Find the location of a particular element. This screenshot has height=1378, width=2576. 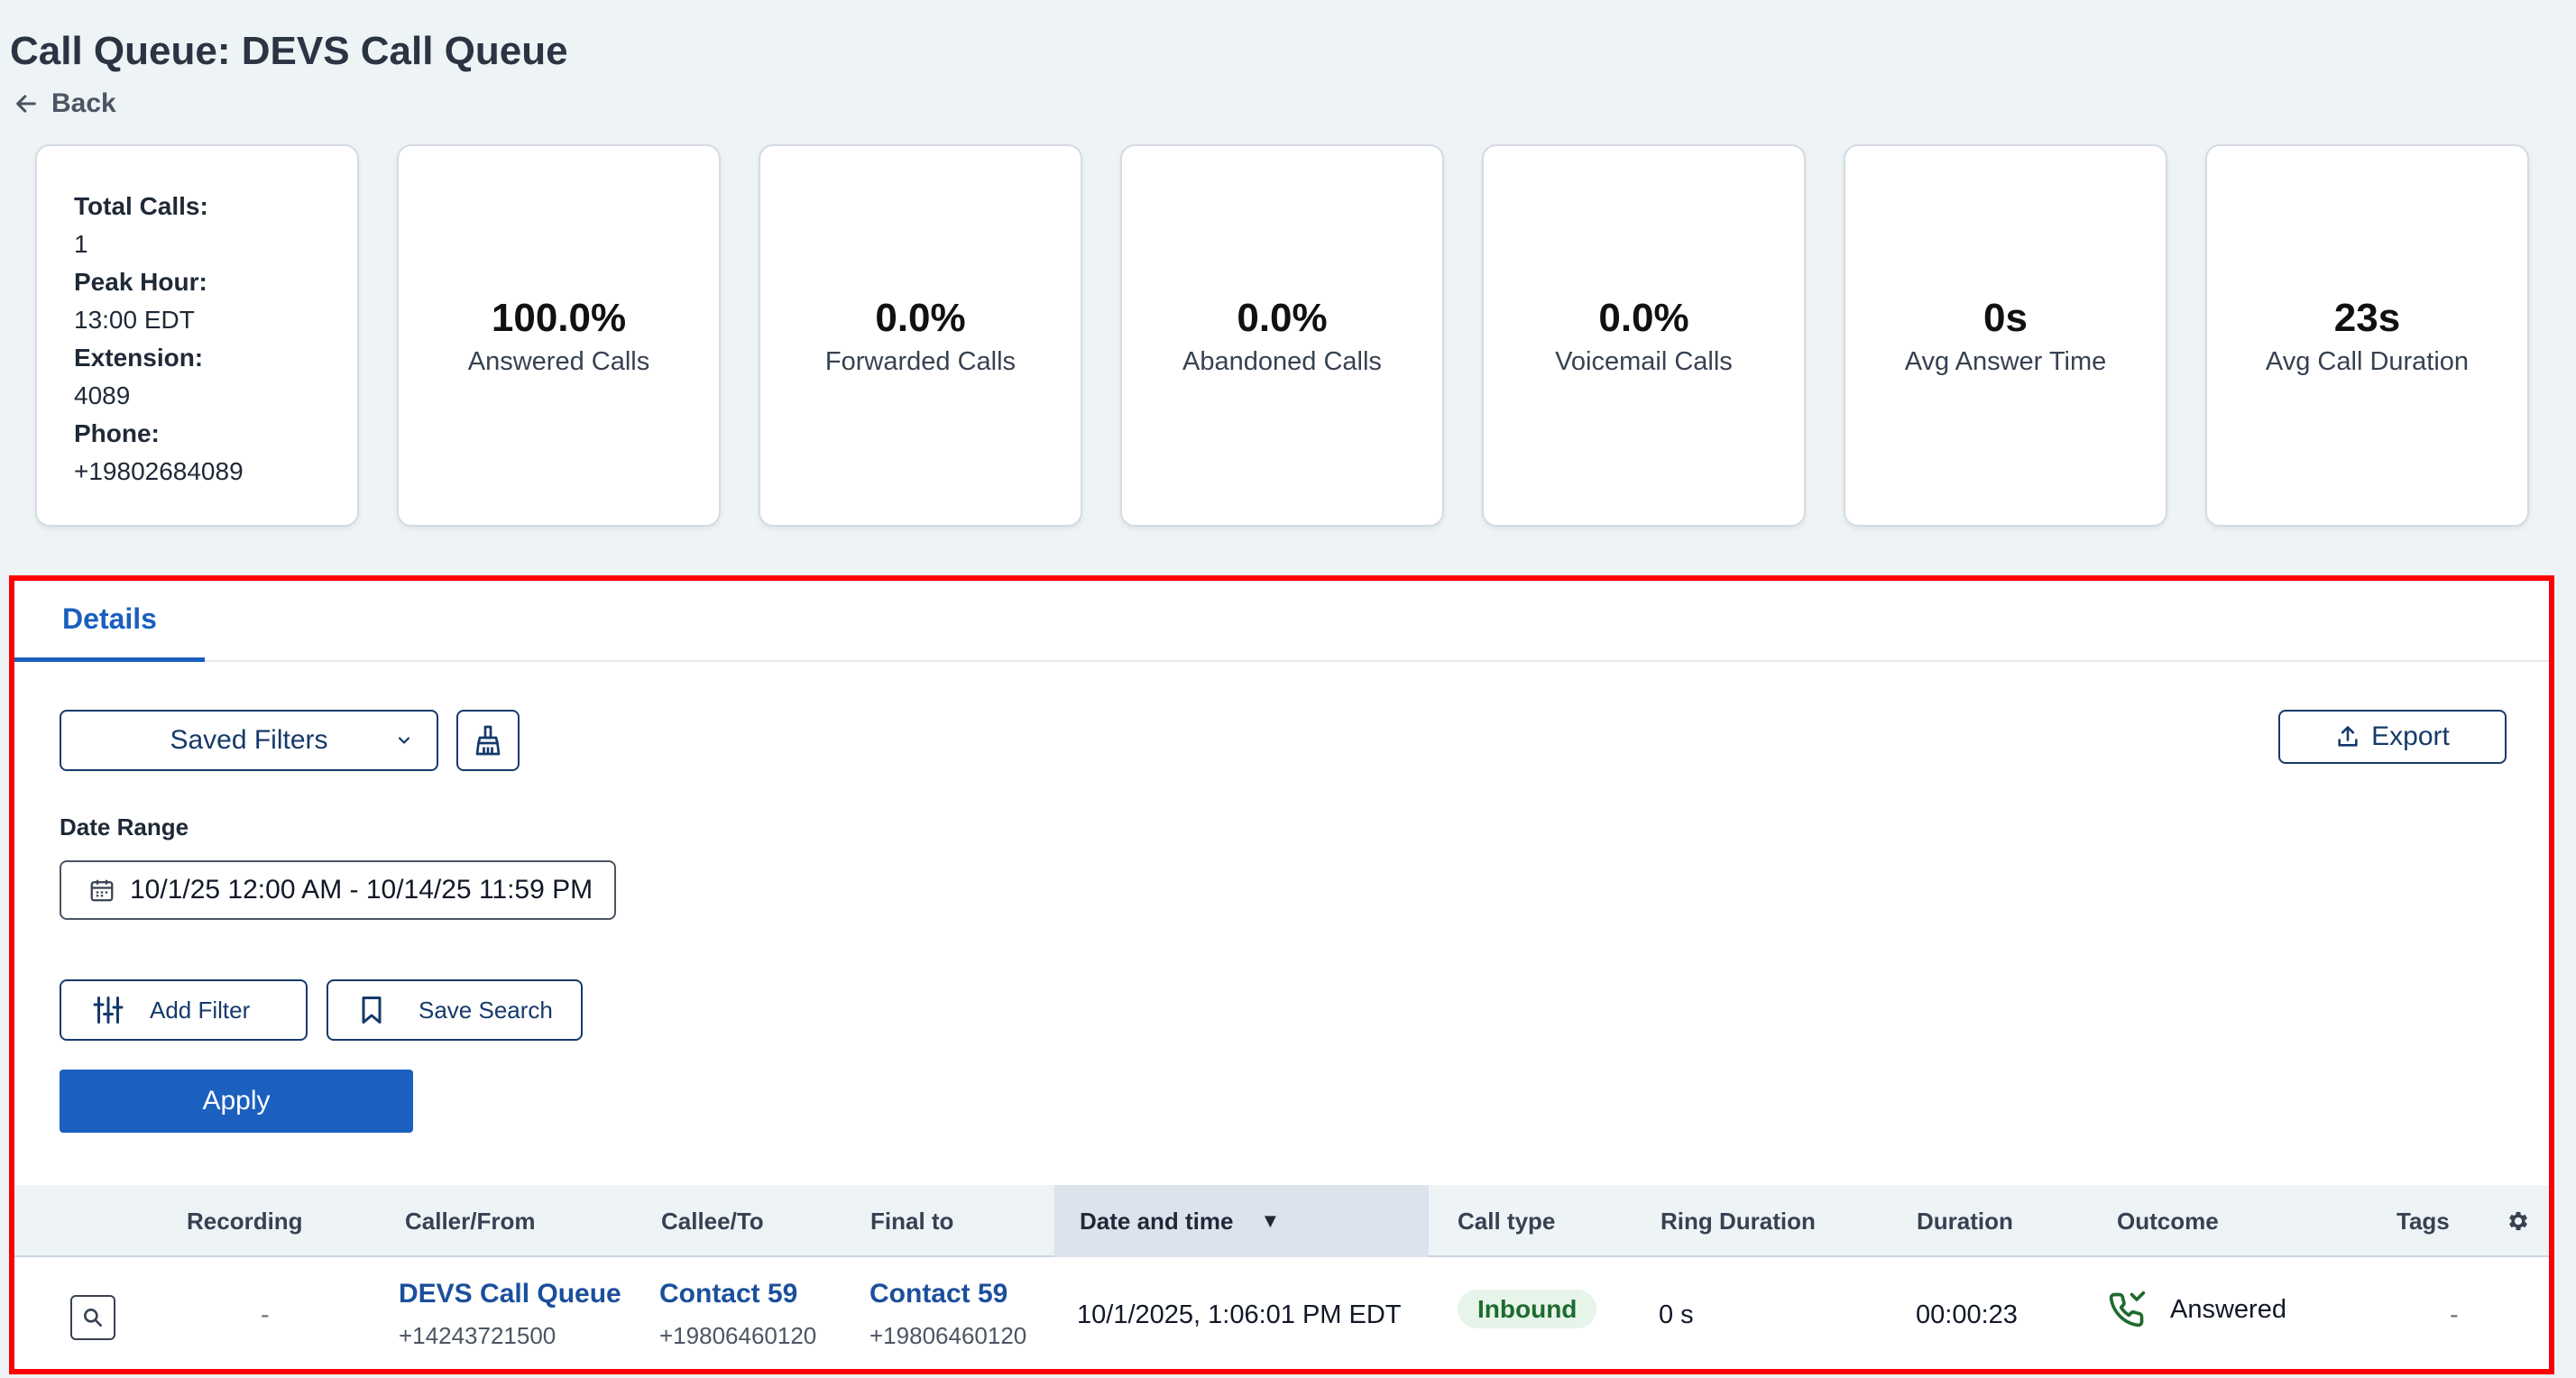

cell-outcome: Answered is located at coordinates (2196, 1310).